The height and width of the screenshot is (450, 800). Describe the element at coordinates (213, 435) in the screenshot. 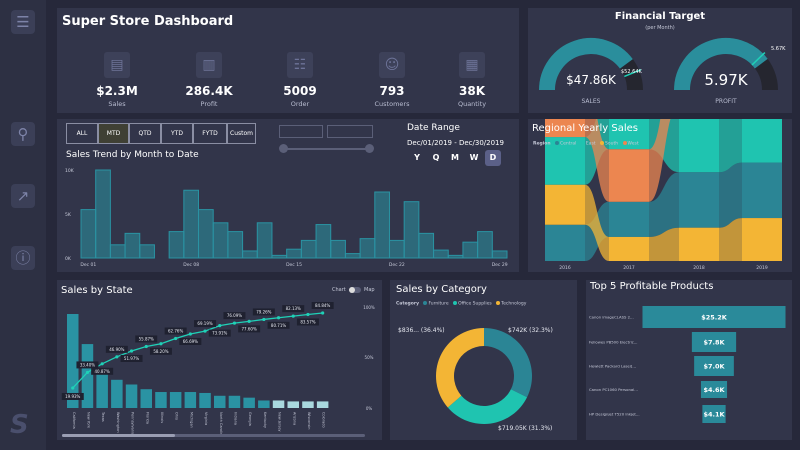

I see `horizontal-scrollbar` at that location.